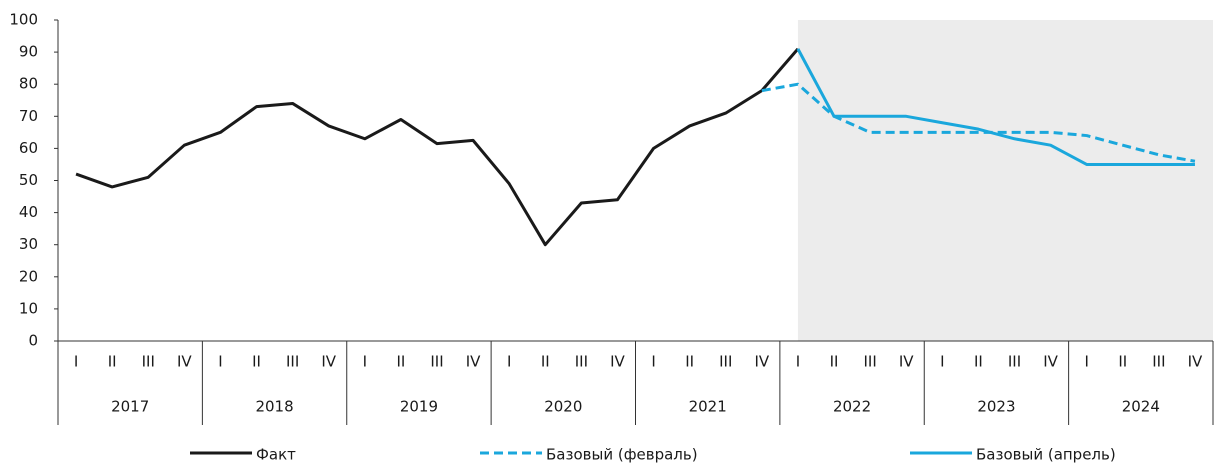 This screenshot has height=463, width=1216. Describe the element at coordinates (274, 407) in the screenshot. I see `year-label: 2018` at that location.